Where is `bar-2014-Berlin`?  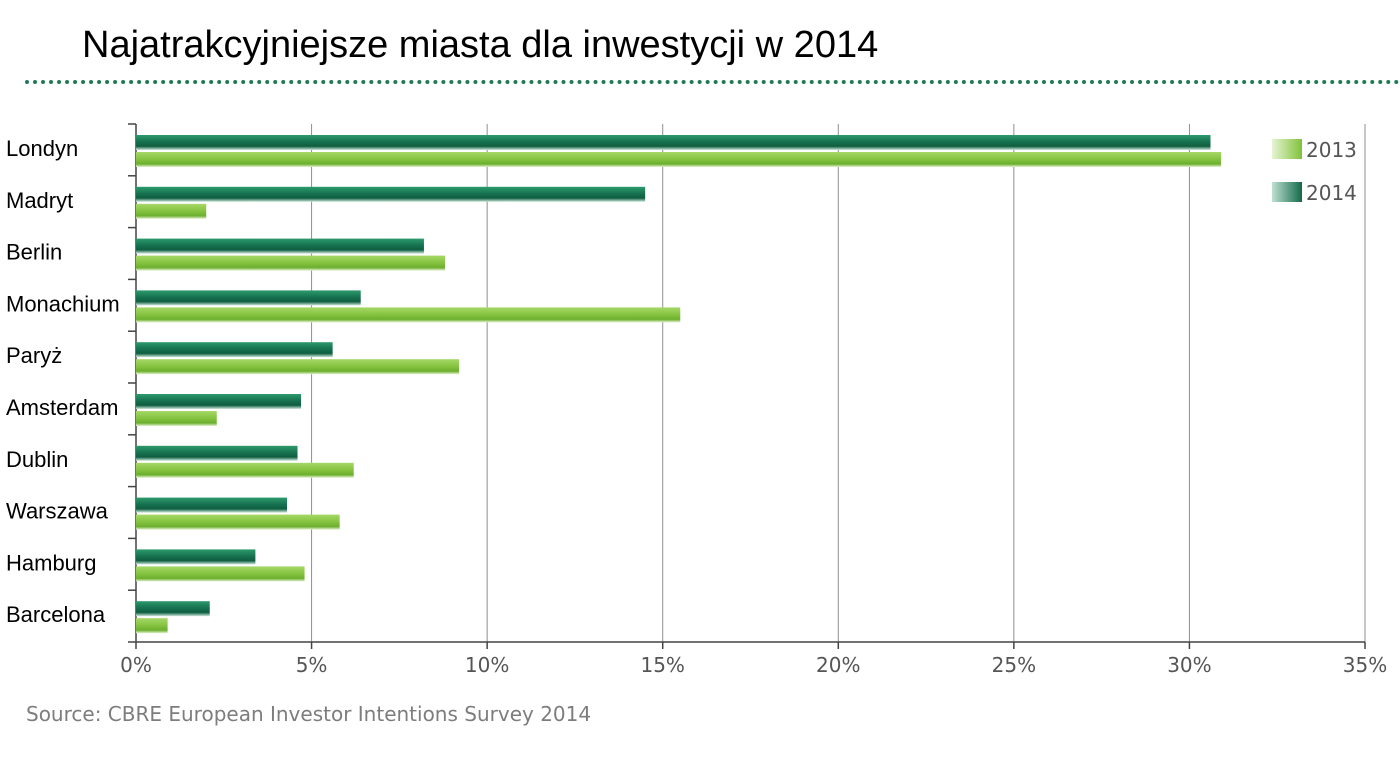 bar-2014-Berlin is located at coordinates (280, 246).